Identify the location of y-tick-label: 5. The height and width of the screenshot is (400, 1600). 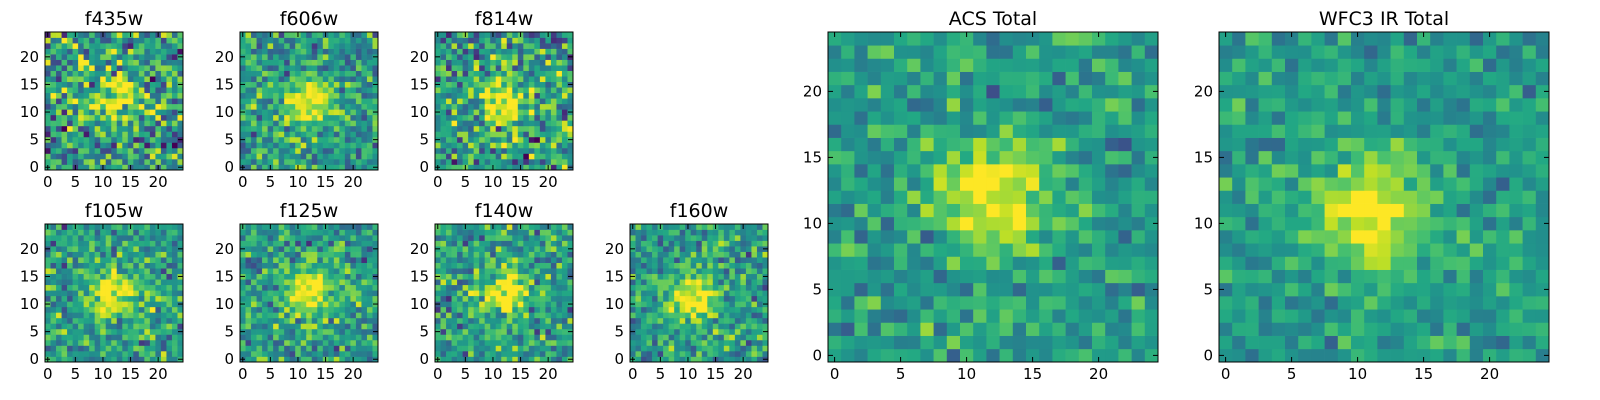
(424, 332).